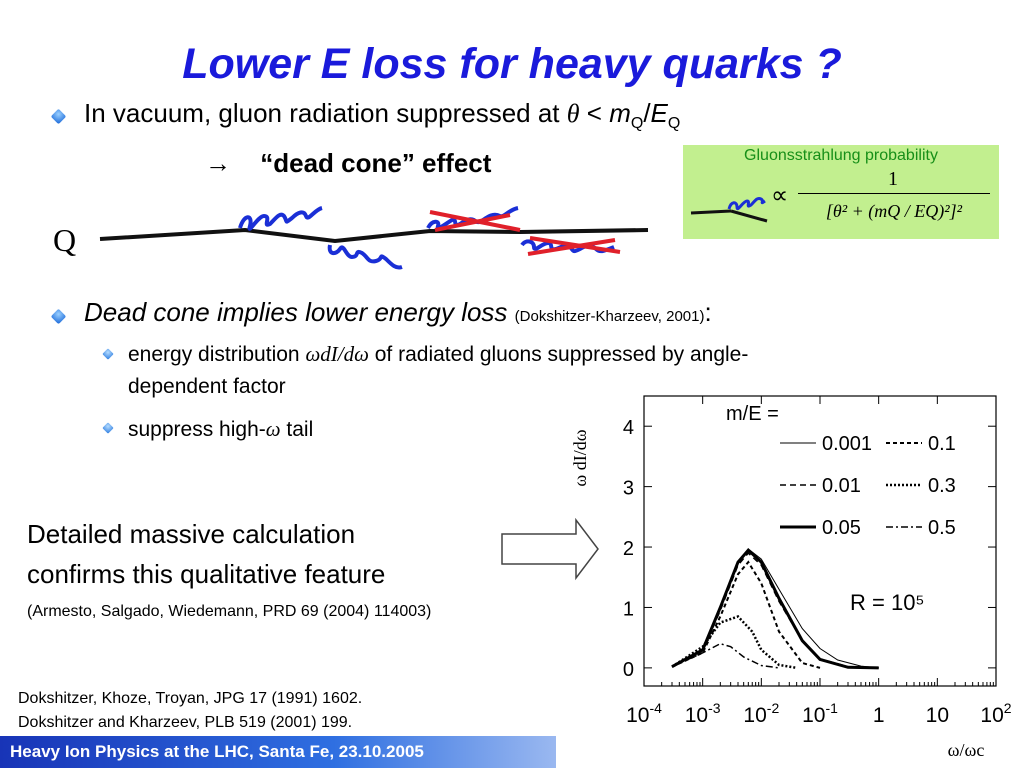 This screenshot has height=768, width=1024. Describe the element at coordinates (995, 713) in the screenshot. I see `x-tick-label: 10²` at that location.